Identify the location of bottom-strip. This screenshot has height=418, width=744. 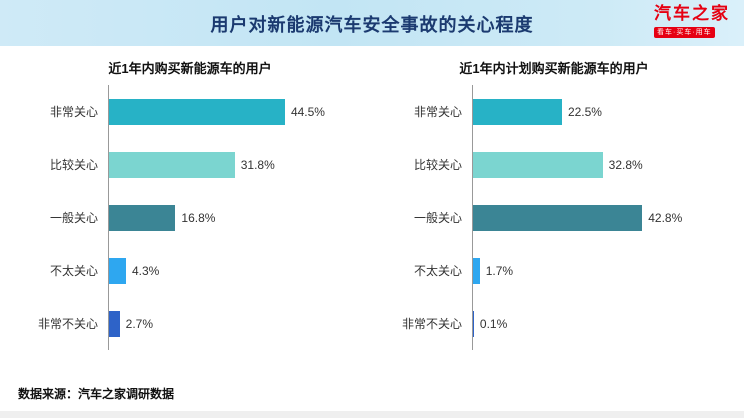
(372, 414).